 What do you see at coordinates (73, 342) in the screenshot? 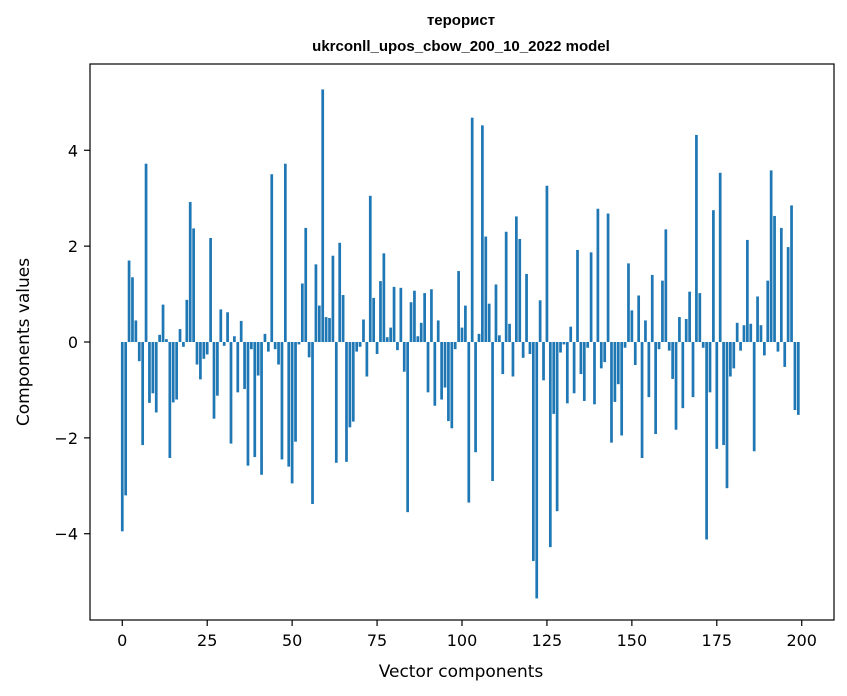
I see `y-tick-label: 0` at bounding box center [73, 342].